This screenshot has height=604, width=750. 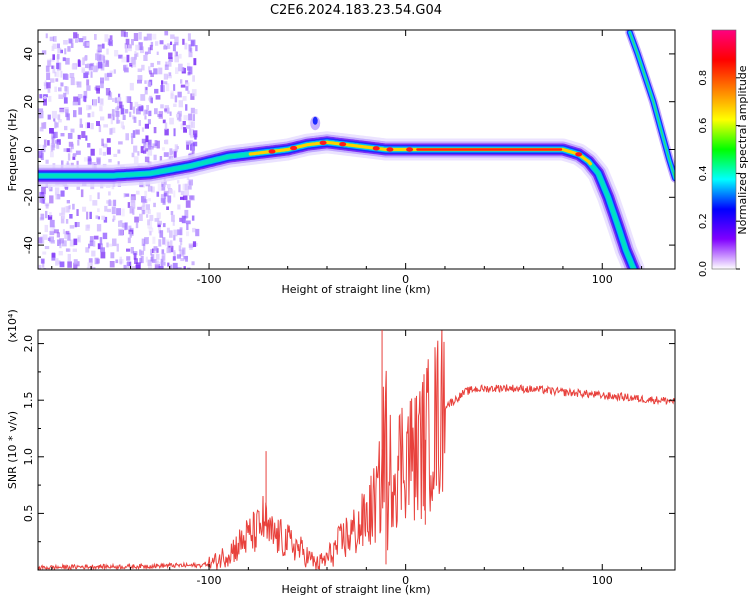 What do you see at coordinates (28, 400) in the screenshot?
I see `y-tick-label: 1.5` at bounding box center [28, 400].